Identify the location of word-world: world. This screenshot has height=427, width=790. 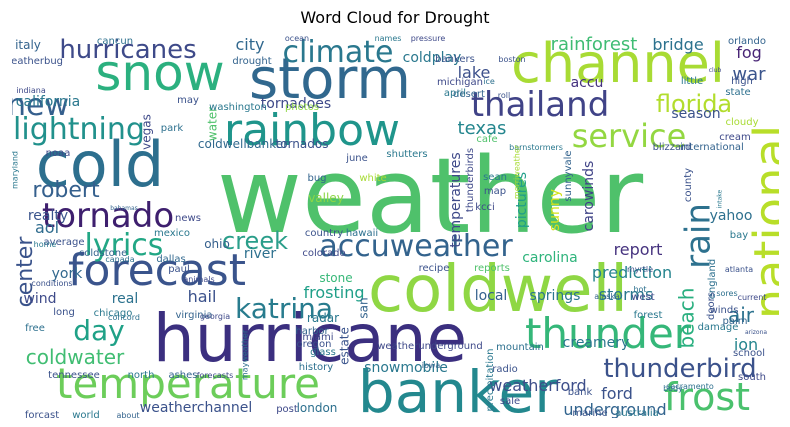
(86, 414).